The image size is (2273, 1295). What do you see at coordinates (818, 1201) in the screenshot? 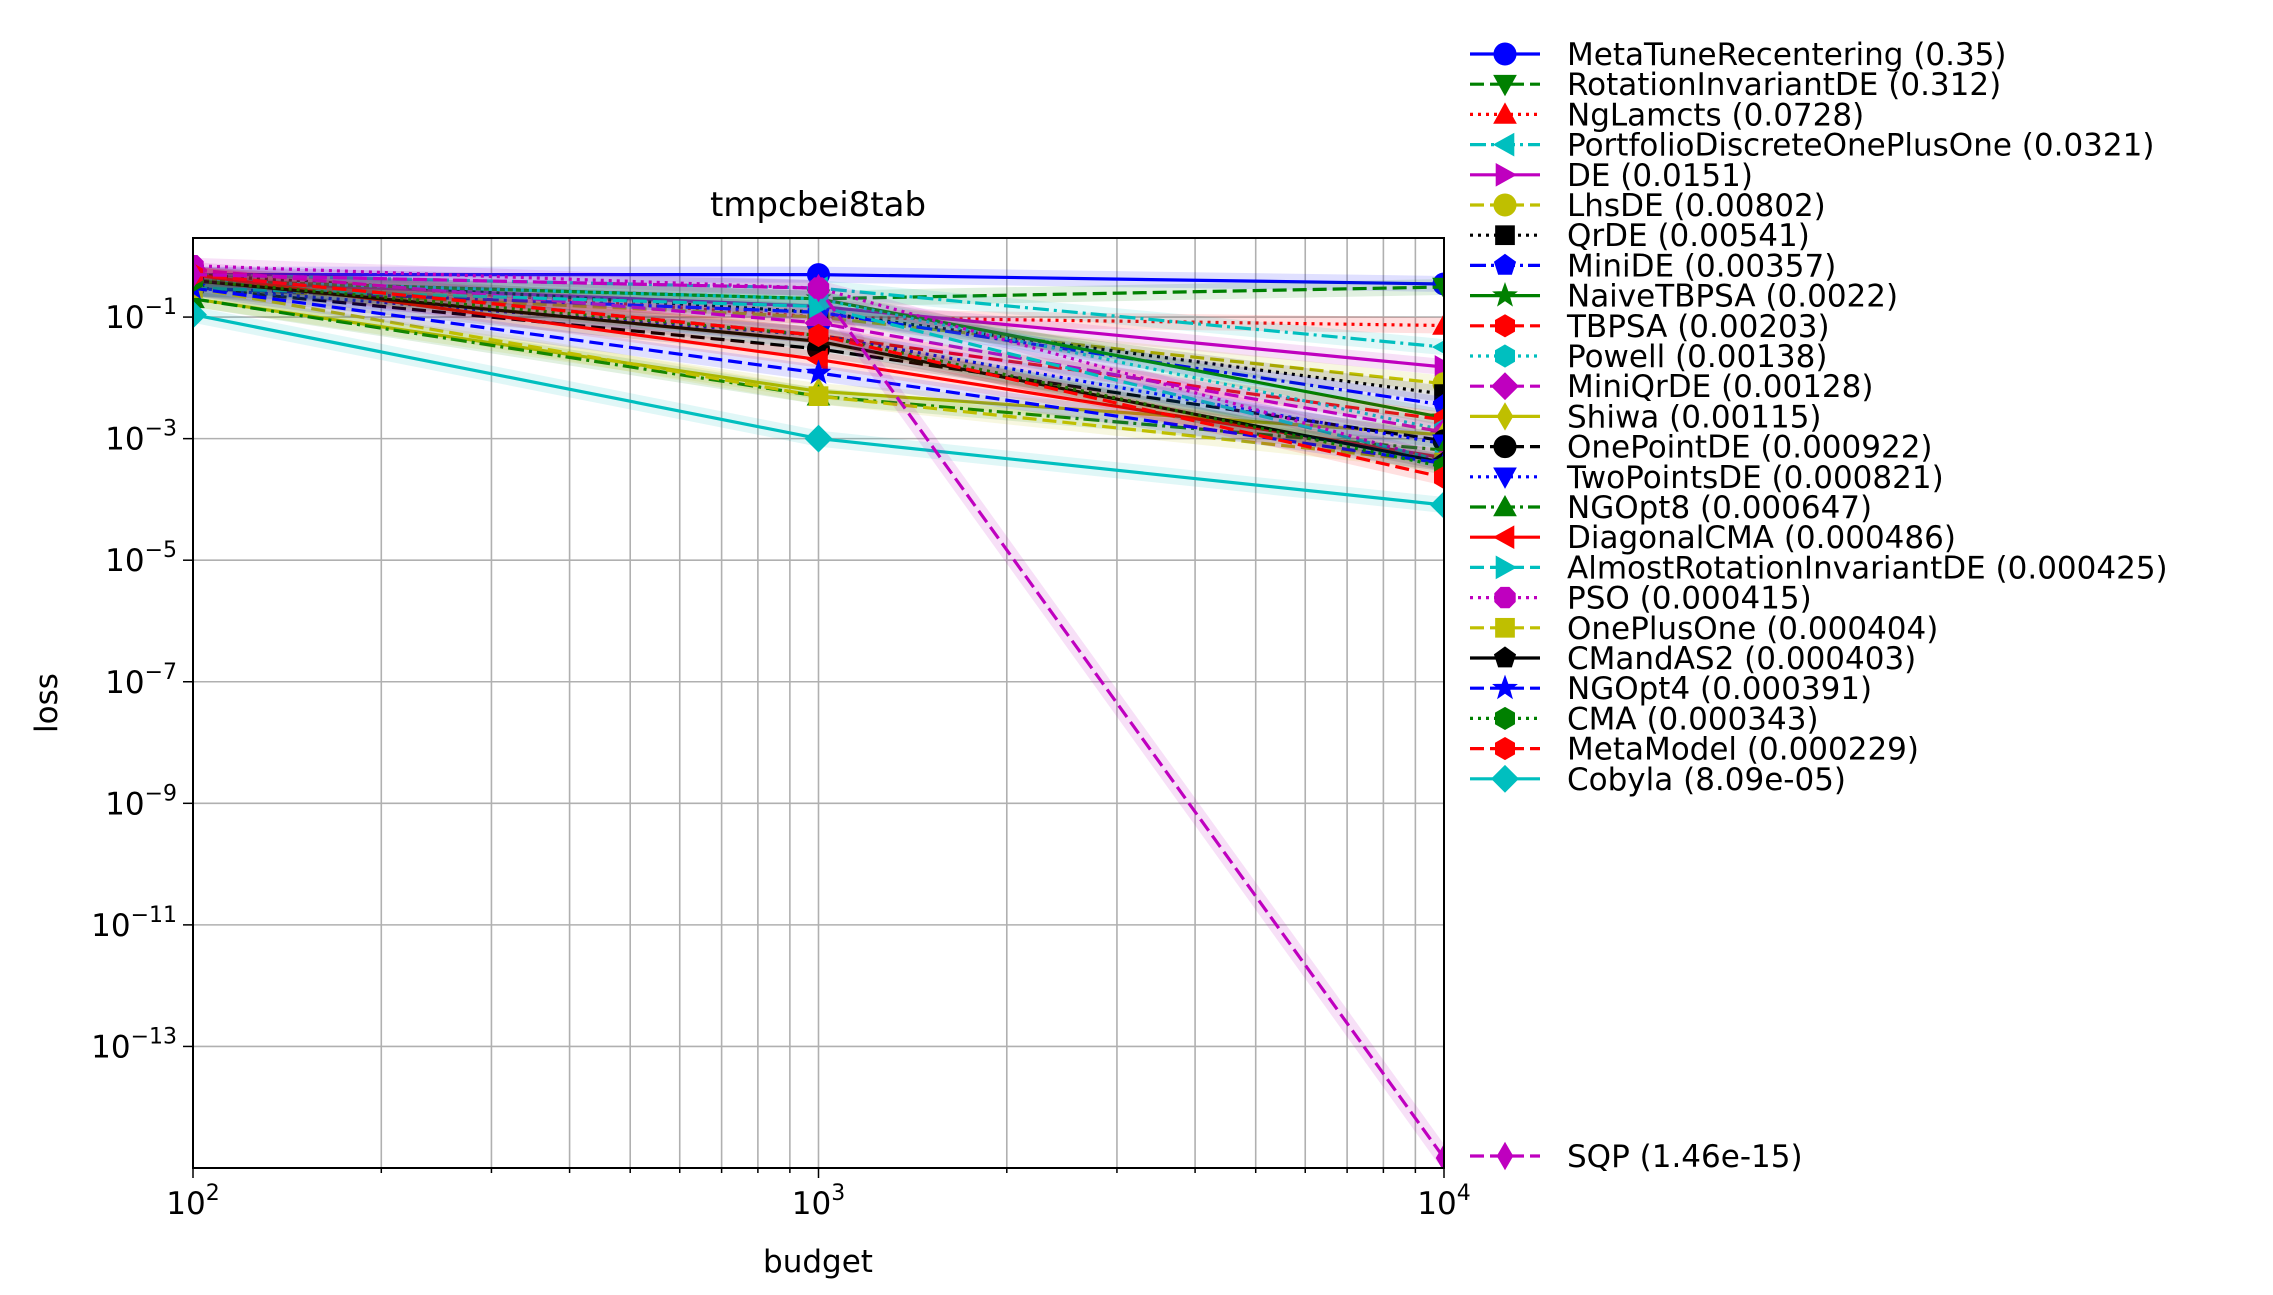
I see `x-tick-label: 10³` at bounding box center [818, 1201].